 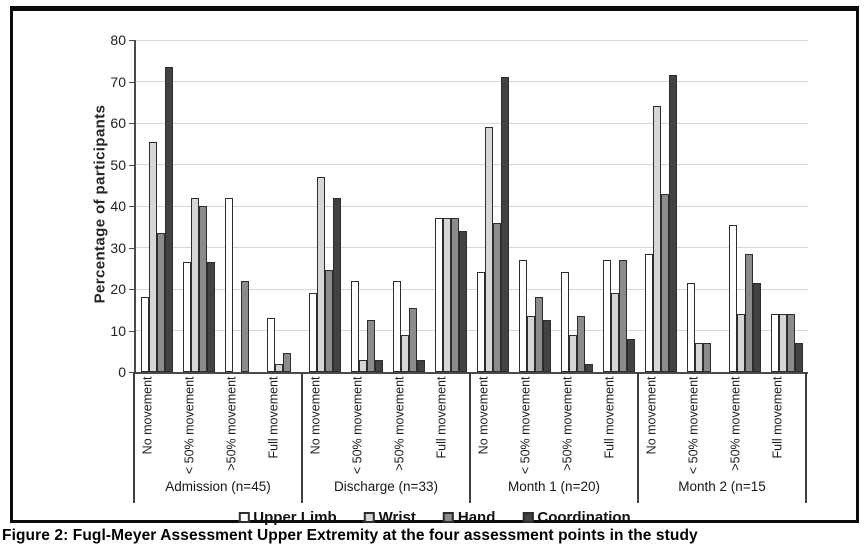 What do you see at coordinates (476, 517) in the screenshot?
I see `legend-label: Hand` at bounding box center [476, 517].